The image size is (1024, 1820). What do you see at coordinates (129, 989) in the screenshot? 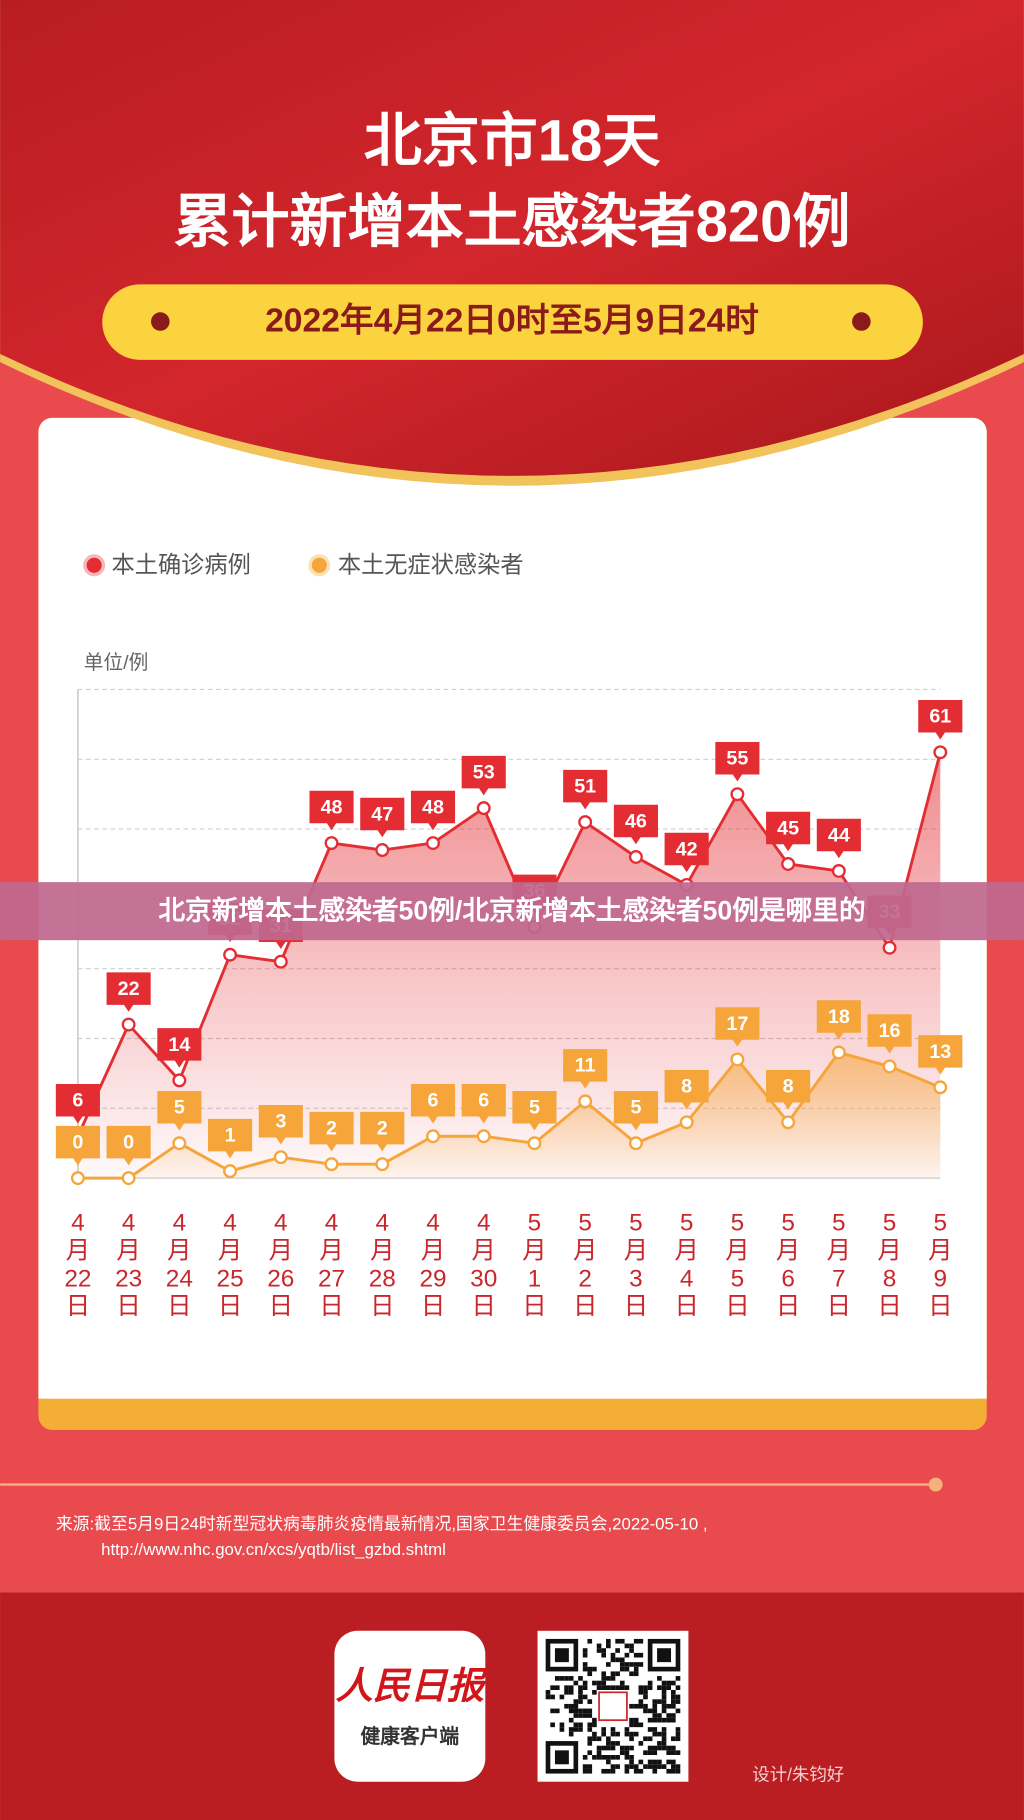
I see `data-label: 22` at bounding box center [129, 989].